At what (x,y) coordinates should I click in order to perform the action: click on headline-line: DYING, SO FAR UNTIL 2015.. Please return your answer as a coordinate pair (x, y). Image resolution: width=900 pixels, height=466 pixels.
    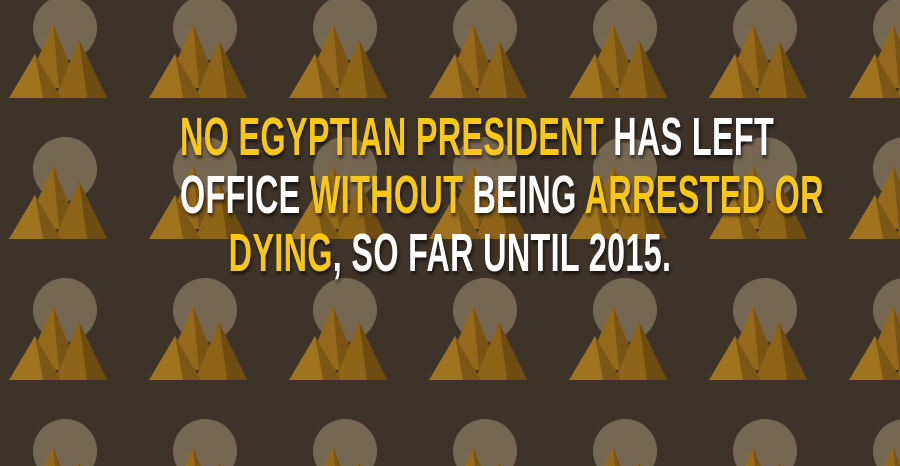
    Looking at the image, I should click on (450, 253).